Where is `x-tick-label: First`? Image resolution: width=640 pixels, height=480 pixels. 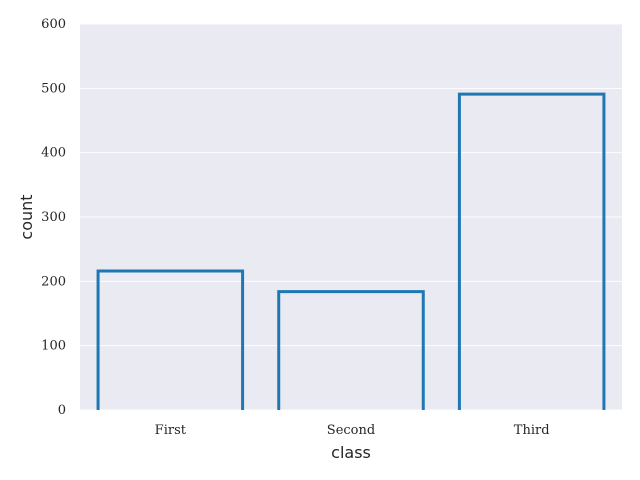
x-tick-label: First is located at coordinates (171, 430).